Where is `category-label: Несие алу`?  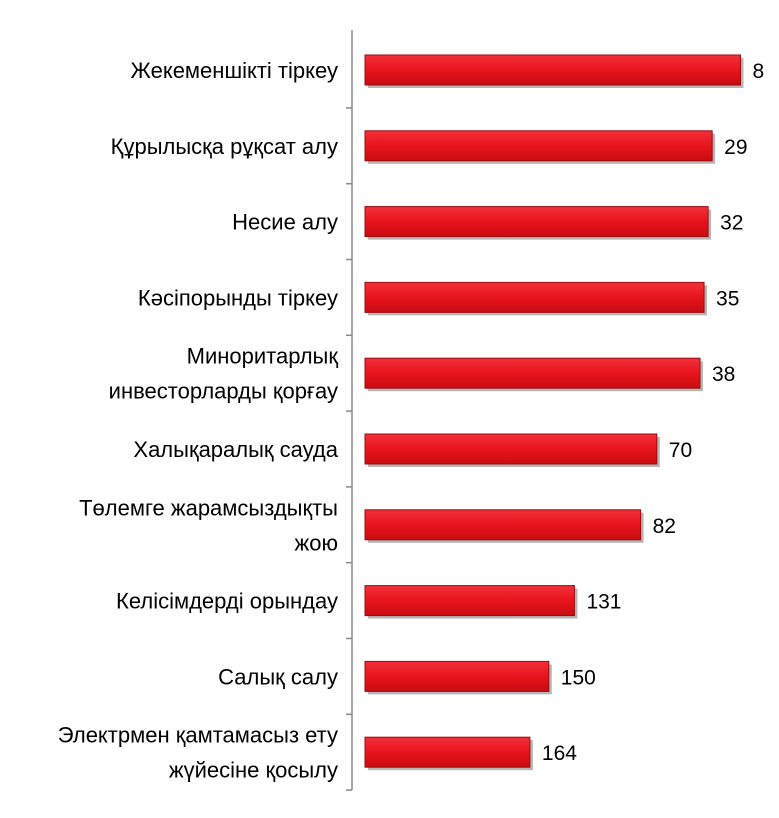
category-label: Несие алу is located at coordinates (285, 222).